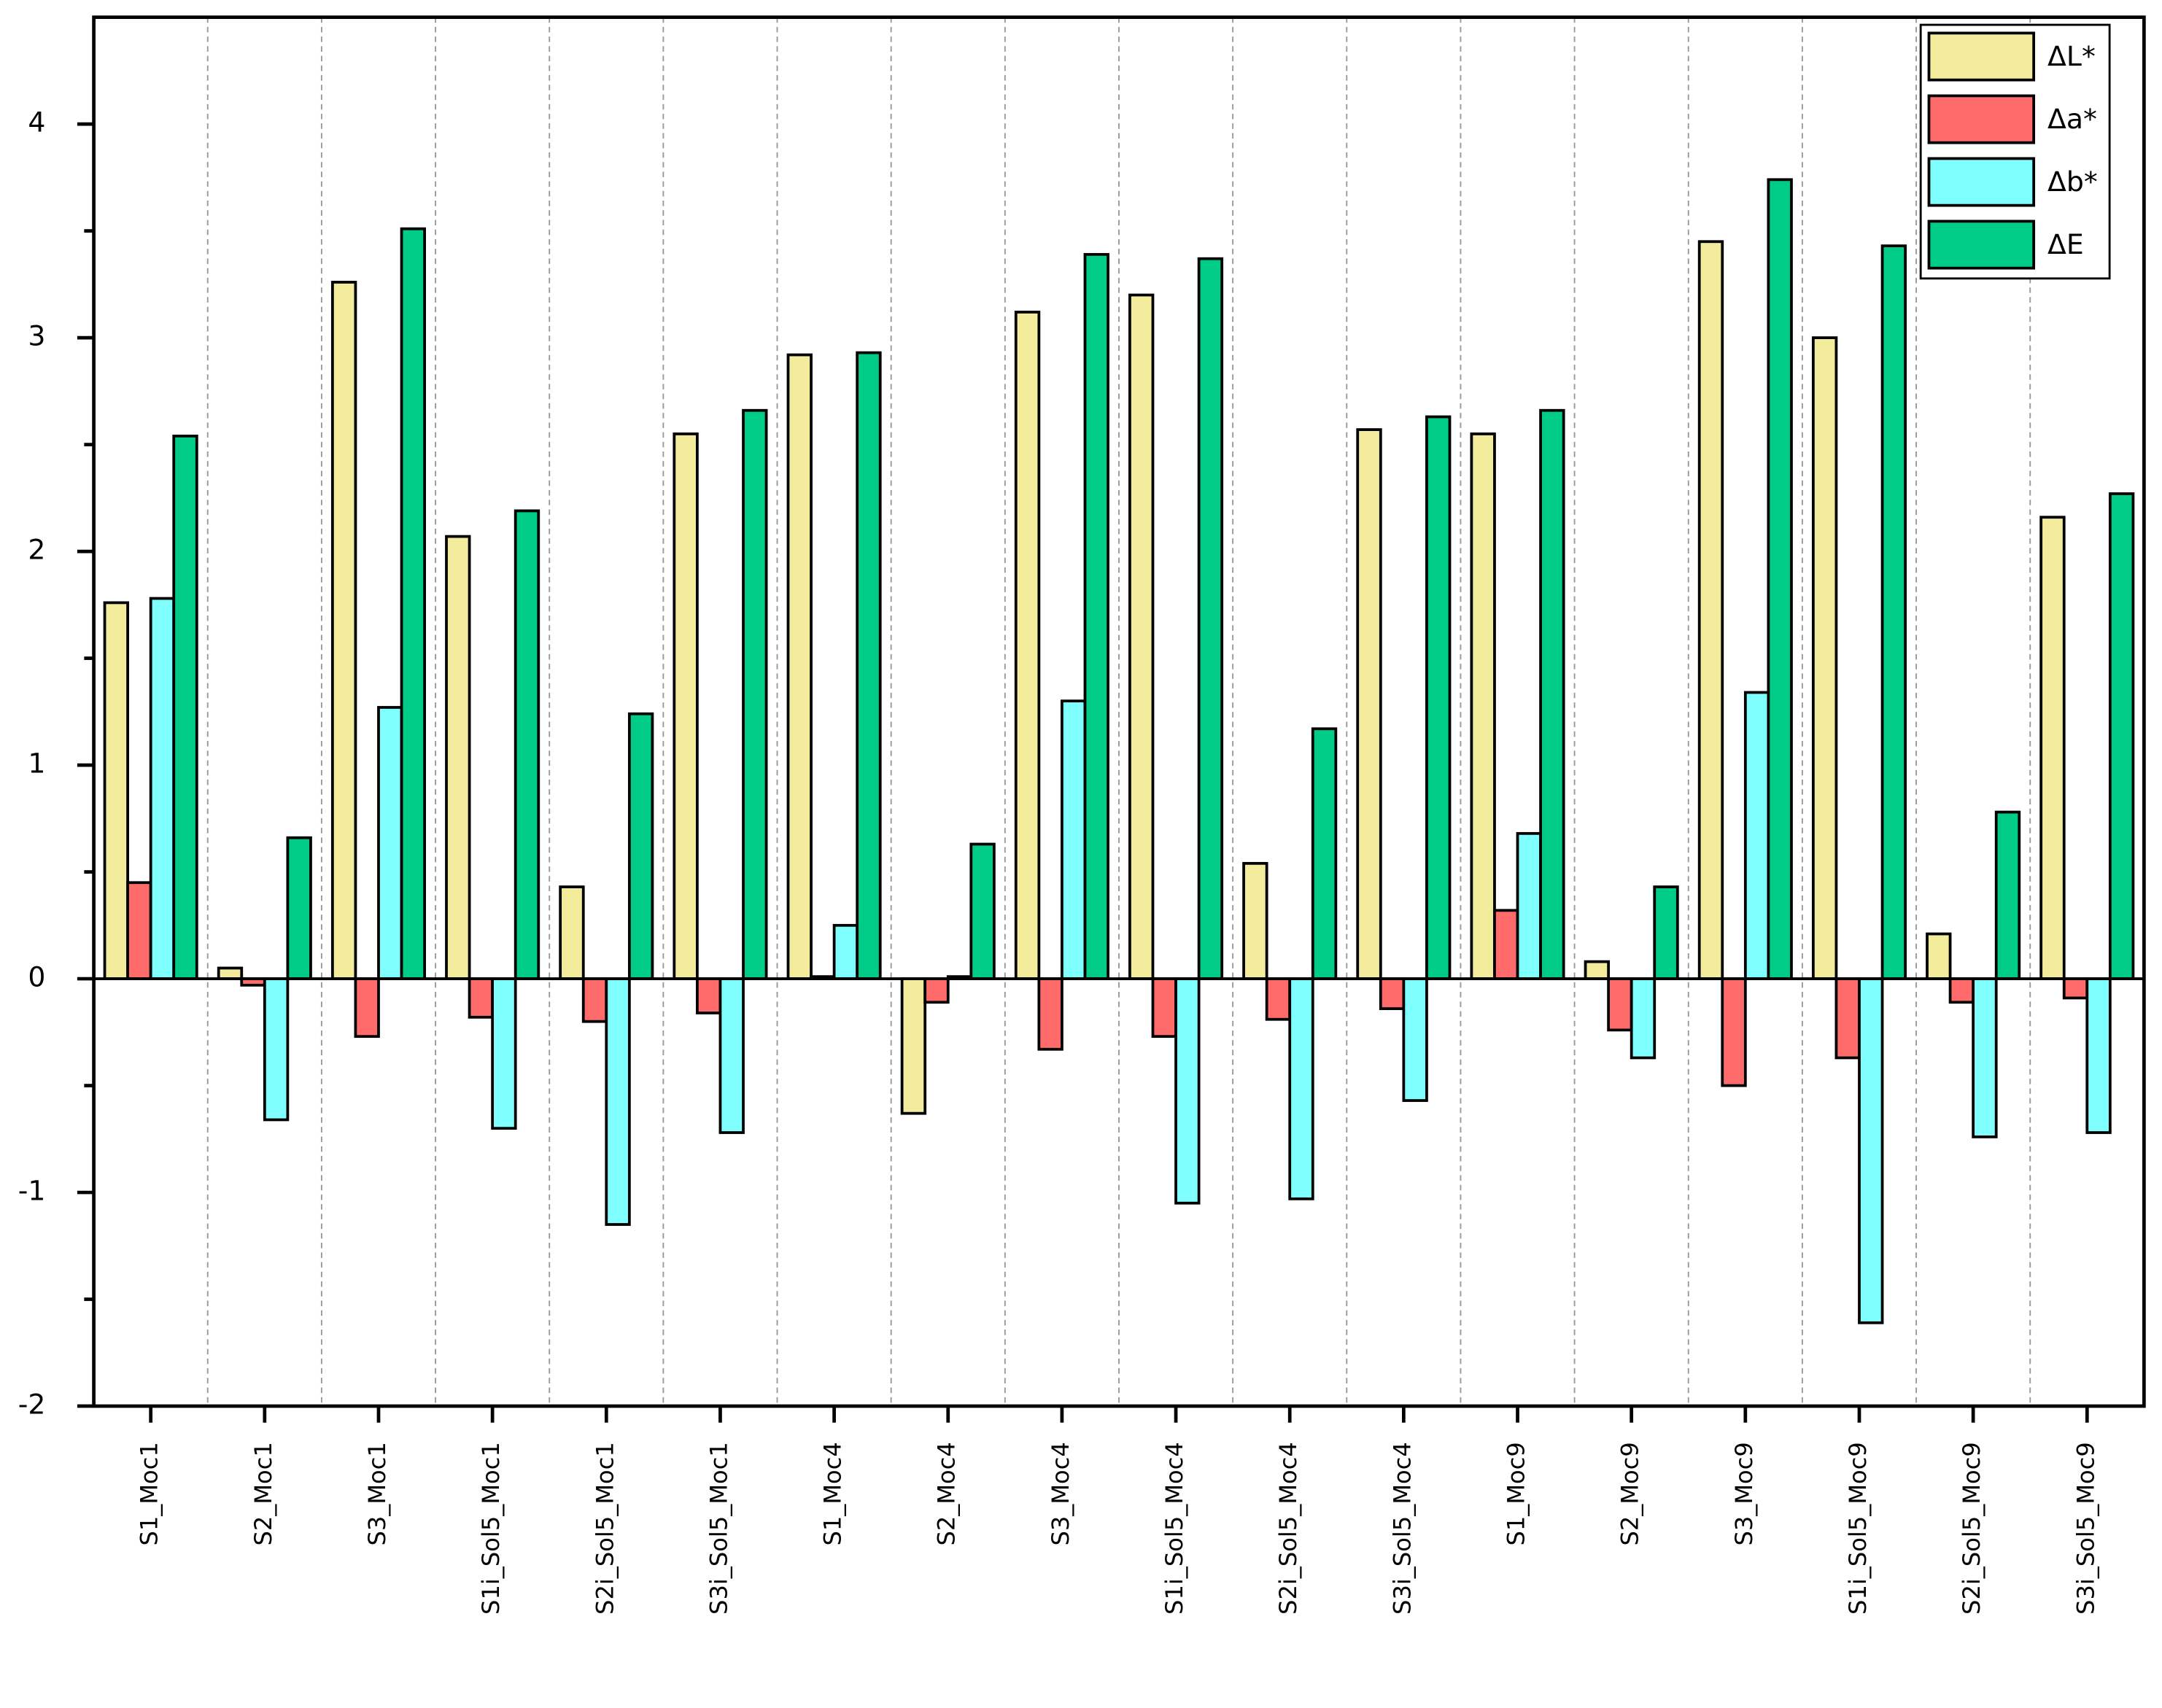 The height and width of the screenshot is (1708, 2162). Describe the element at coordinates (947, 1494) in the screenshot. I see `x-tick-label: S2_Moc4` at that location.